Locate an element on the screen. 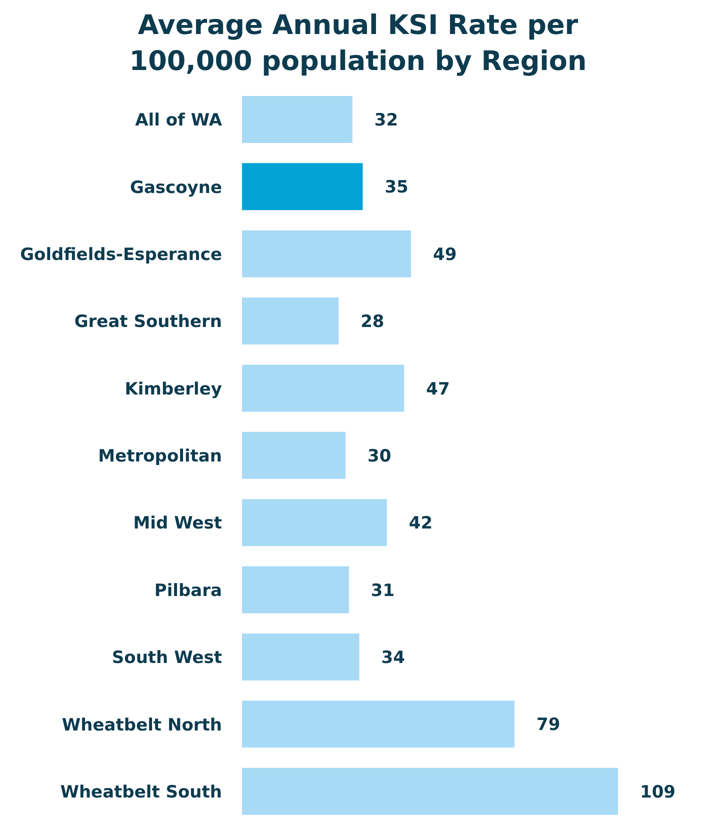 The width and height of the screenshot is (706, 825). data-label: 28 is located at coordinates (372, 322).